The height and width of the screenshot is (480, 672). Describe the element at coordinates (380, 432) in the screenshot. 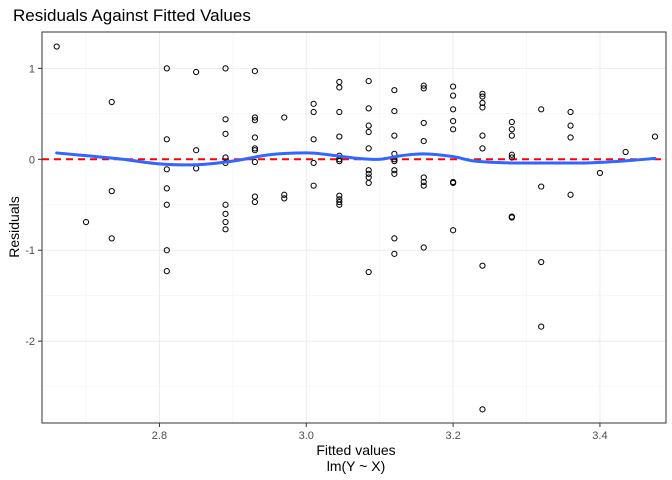

I see `x-axis: 2.8 3.0 3.2 3.4` at that location.